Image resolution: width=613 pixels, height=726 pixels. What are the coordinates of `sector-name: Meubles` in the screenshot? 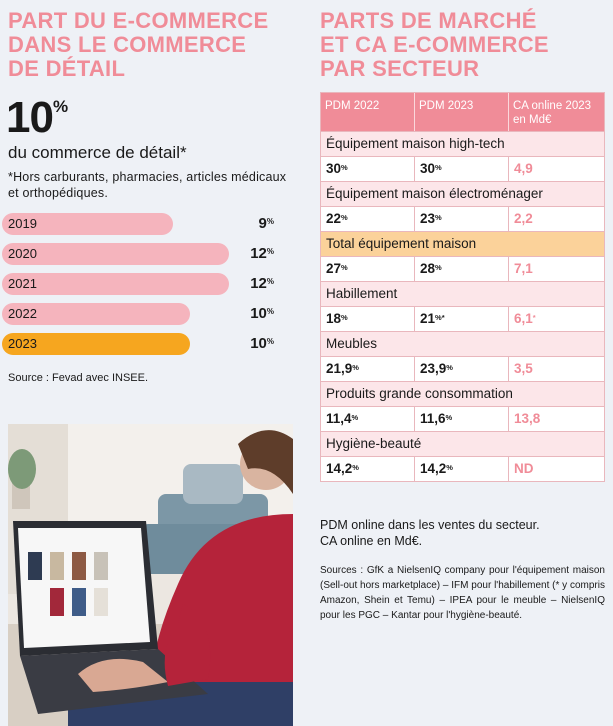 It's located at (462, 343).